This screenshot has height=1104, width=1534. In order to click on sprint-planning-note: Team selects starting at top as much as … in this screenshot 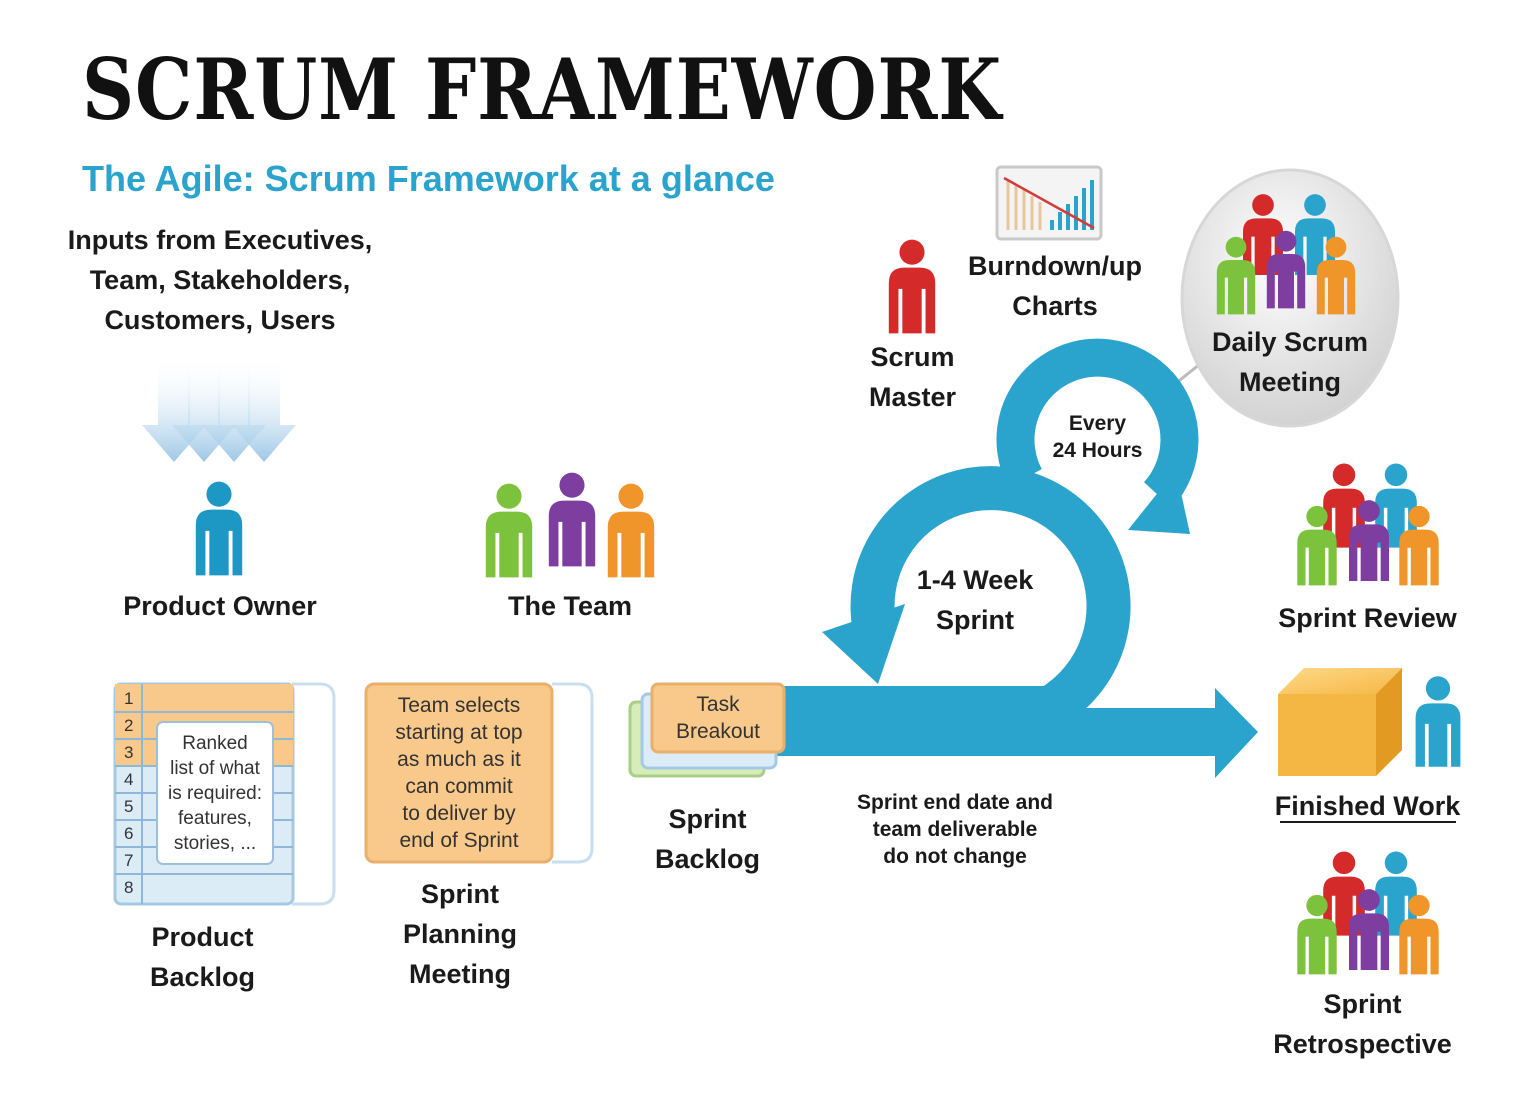, I will do `click(459, 773)`.